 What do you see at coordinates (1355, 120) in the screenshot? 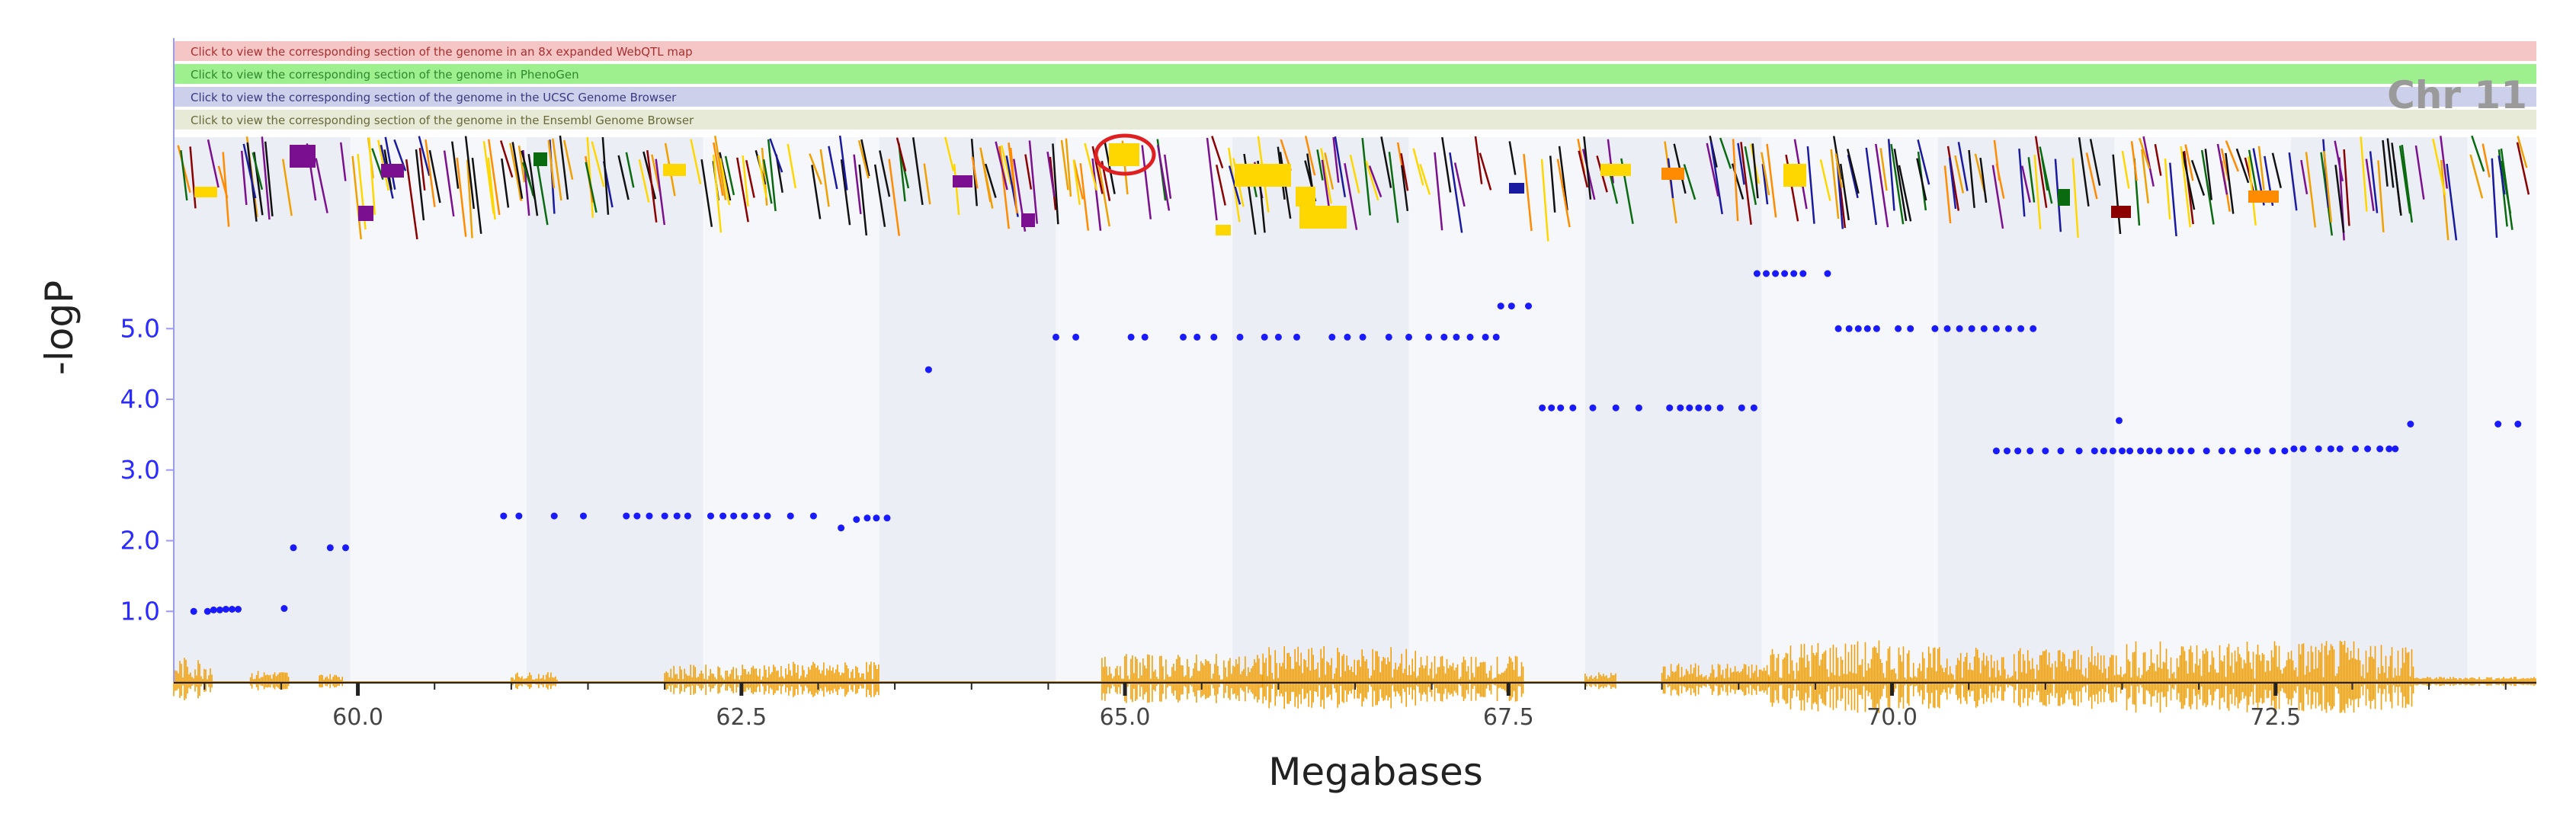
I see `link-bar-ensembl` at bounding box center [1355, 120].